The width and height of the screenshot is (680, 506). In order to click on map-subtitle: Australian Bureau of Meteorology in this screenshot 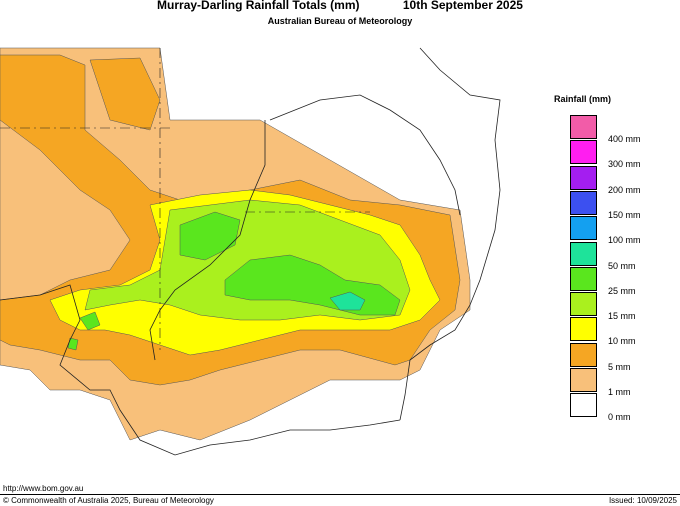, I will do `click(340, 21)`.